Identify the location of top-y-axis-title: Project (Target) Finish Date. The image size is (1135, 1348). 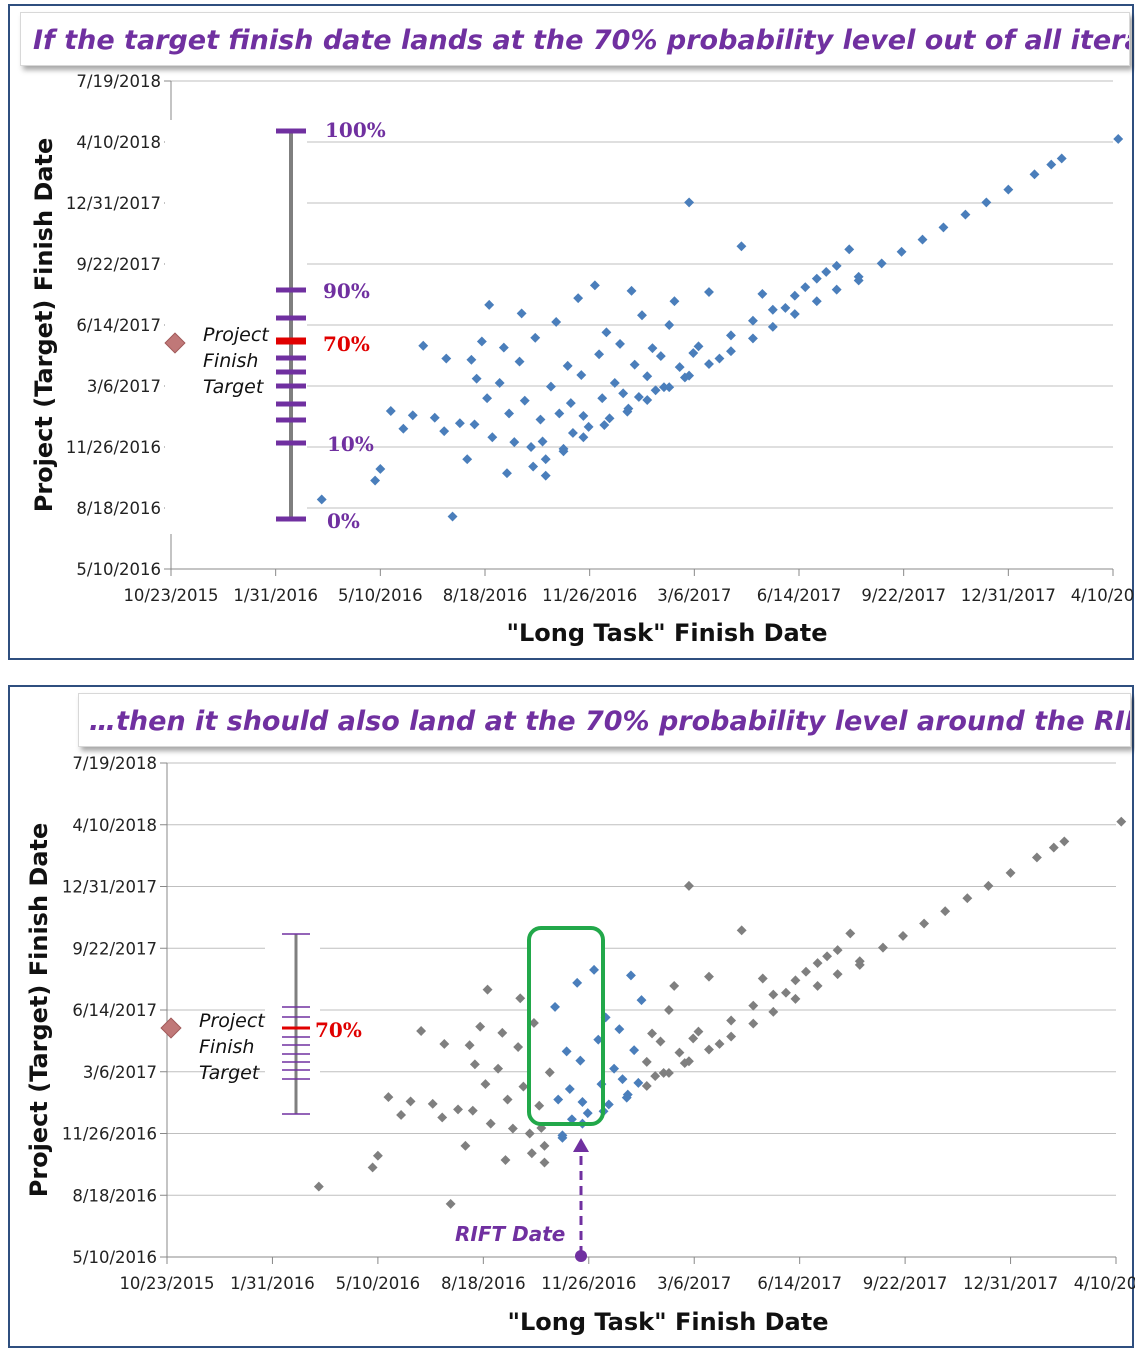
(44, 325).